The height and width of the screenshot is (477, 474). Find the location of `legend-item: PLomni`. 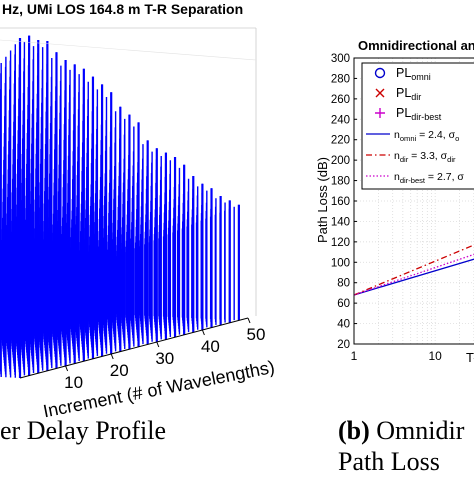

legend-item: PLomni is located at coordinates (402, 74).